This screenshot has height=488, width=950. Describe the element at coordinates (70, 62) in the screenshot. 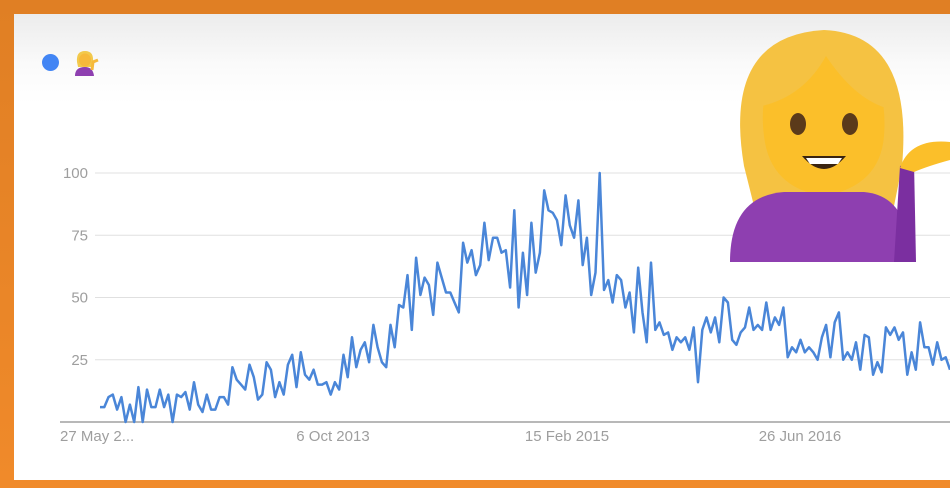

I see `legend` at that location.